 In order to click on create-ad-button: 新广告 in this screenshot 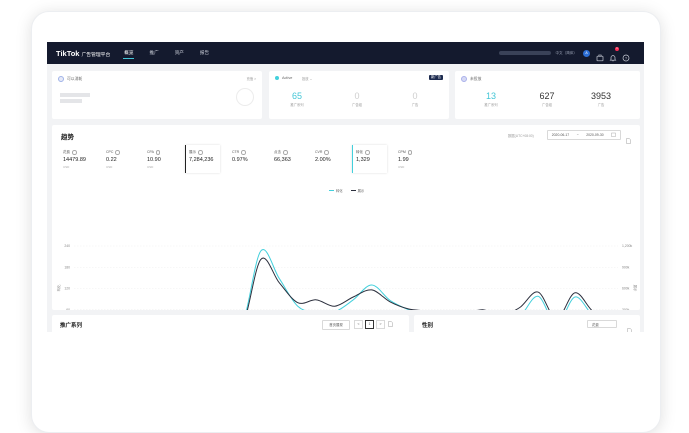, I will do `click(436, 77)`.